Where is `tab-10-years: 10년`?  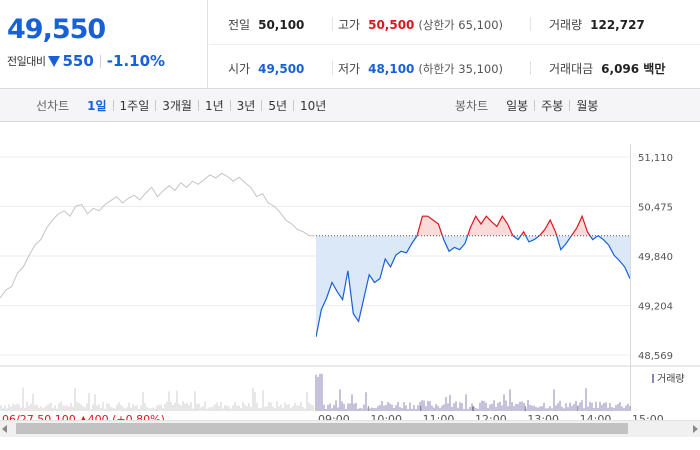 tab-10-years: 10년 is located at coordinates (313, 106).